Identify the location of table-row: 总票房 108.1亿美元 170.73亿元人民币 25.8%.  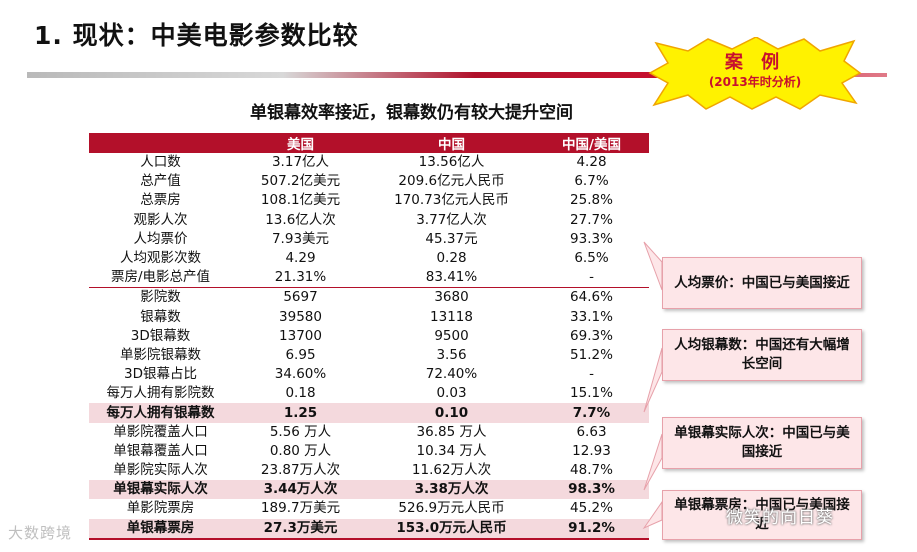
(369, 200).